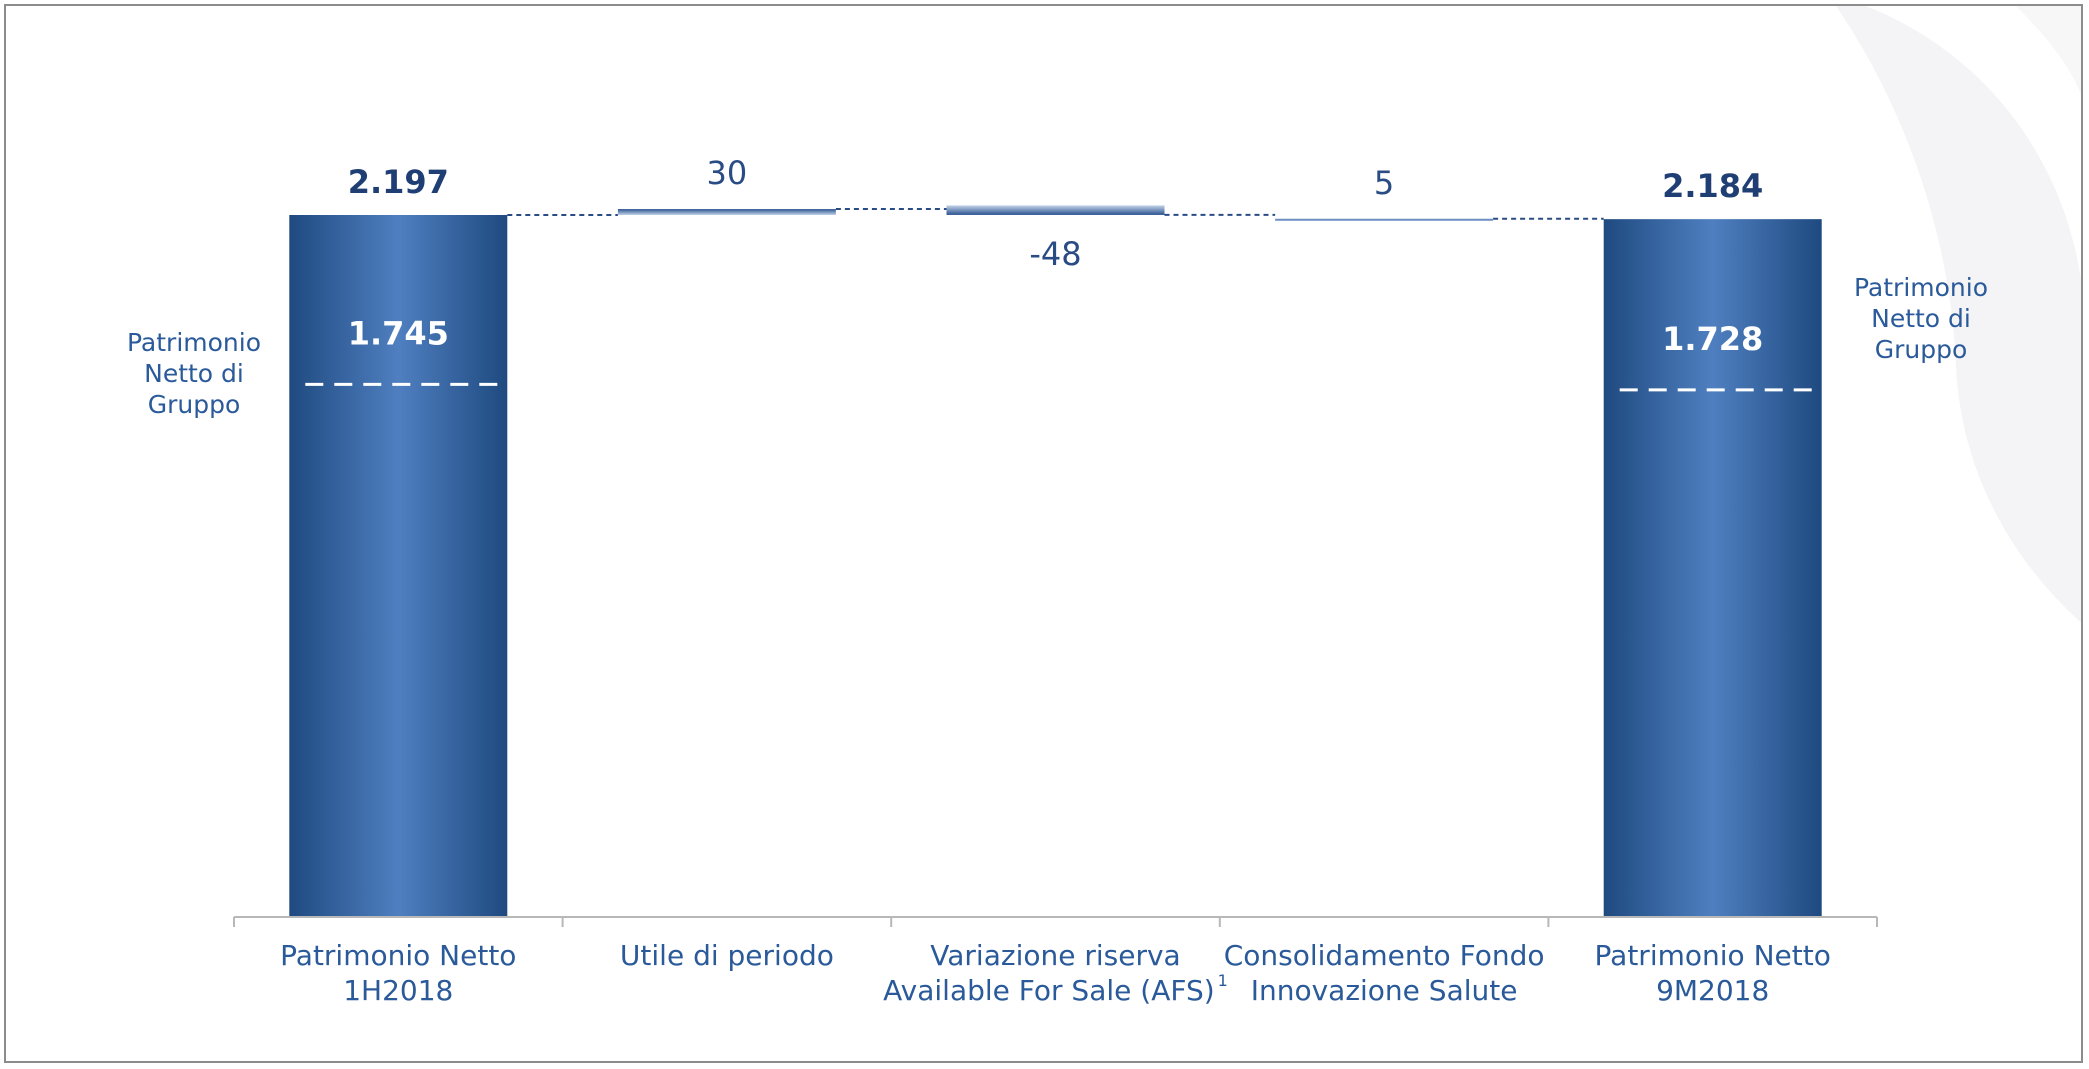 The width and height of the screenshot is (2089, 1069). I want to click on total-value-label: 2.184, so click(1712, 186).